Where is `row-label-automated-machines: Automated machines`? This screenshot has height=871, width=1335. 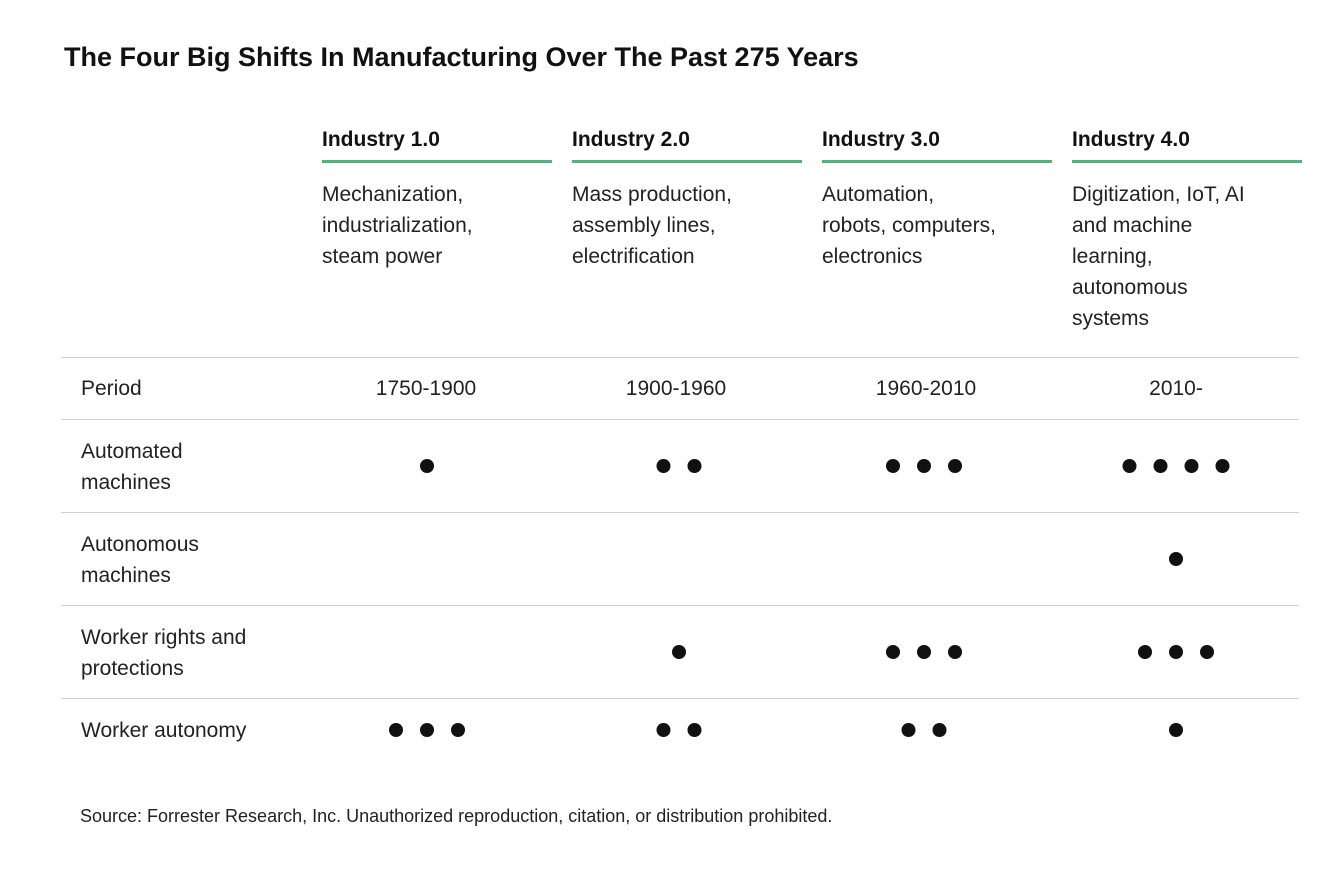 row-label-automated-machines: Automated machines is located at coordinates (191, 467).